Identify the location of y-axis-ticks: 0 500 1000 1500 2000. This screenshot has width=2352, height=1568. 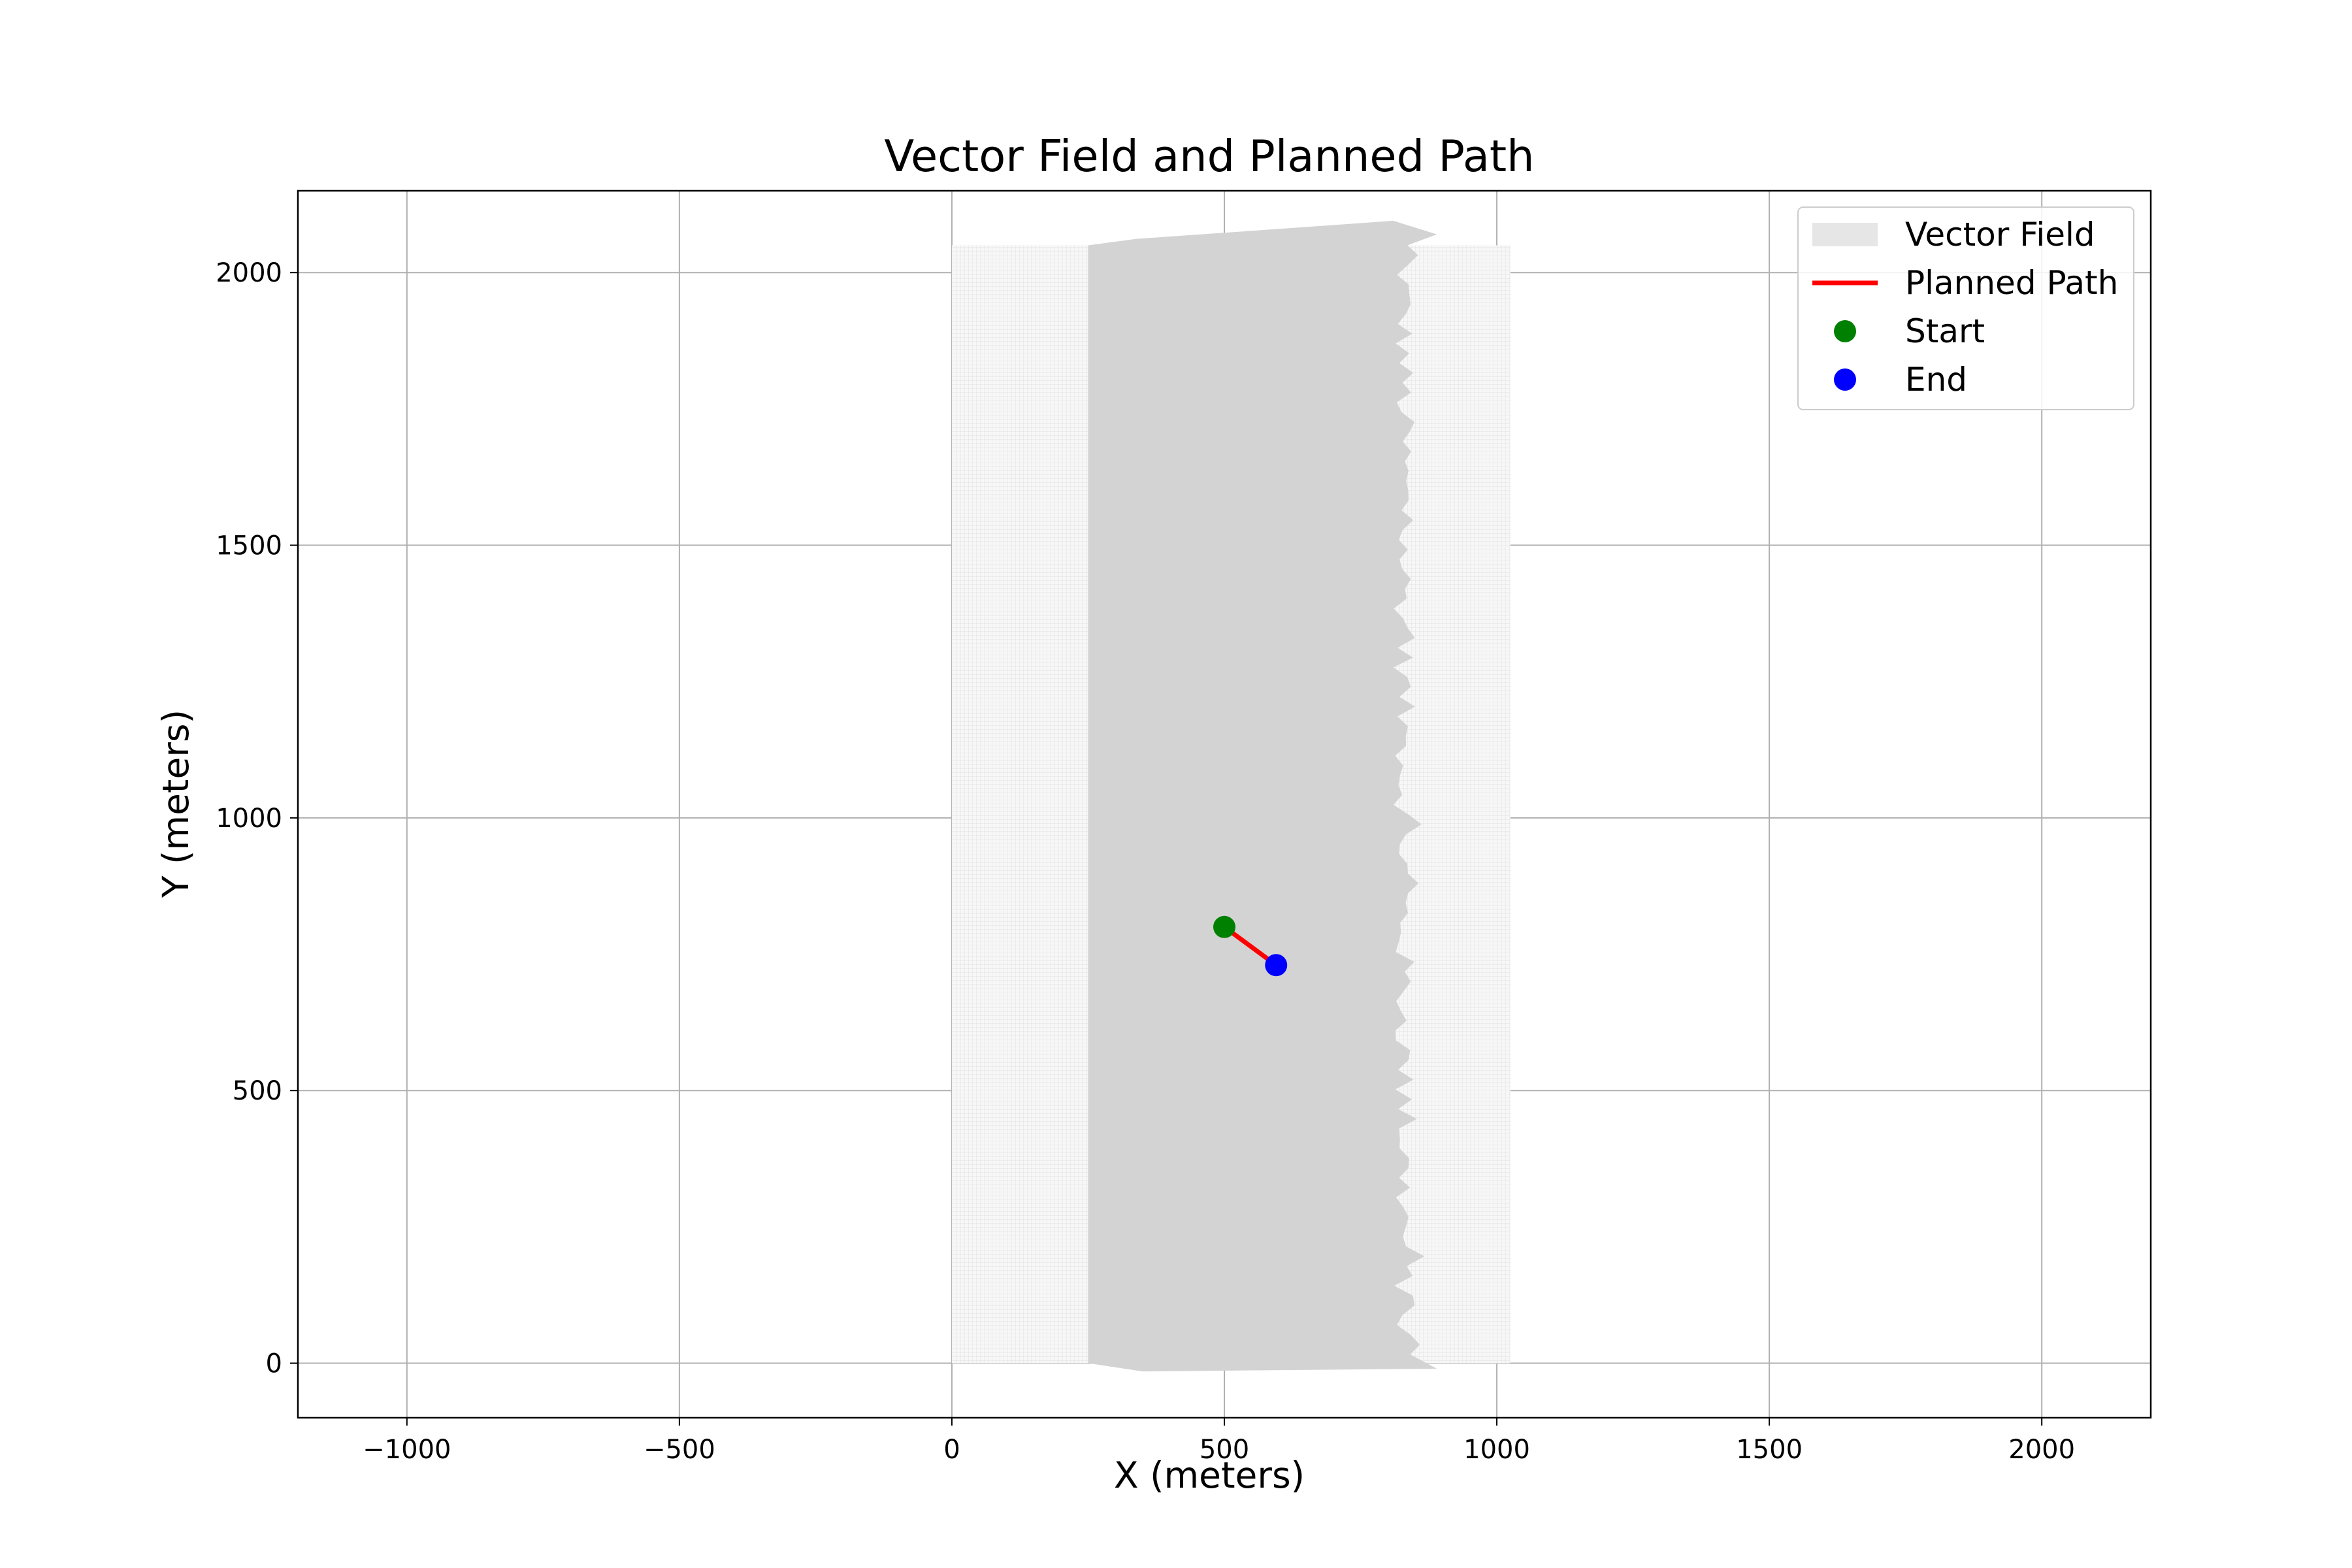
(257, 818).